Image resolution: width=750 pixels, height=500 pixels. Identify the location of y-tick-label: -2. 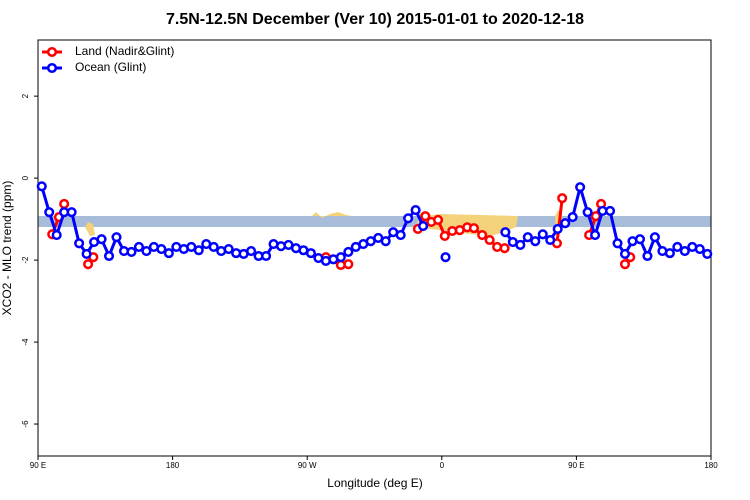
(25, 260).